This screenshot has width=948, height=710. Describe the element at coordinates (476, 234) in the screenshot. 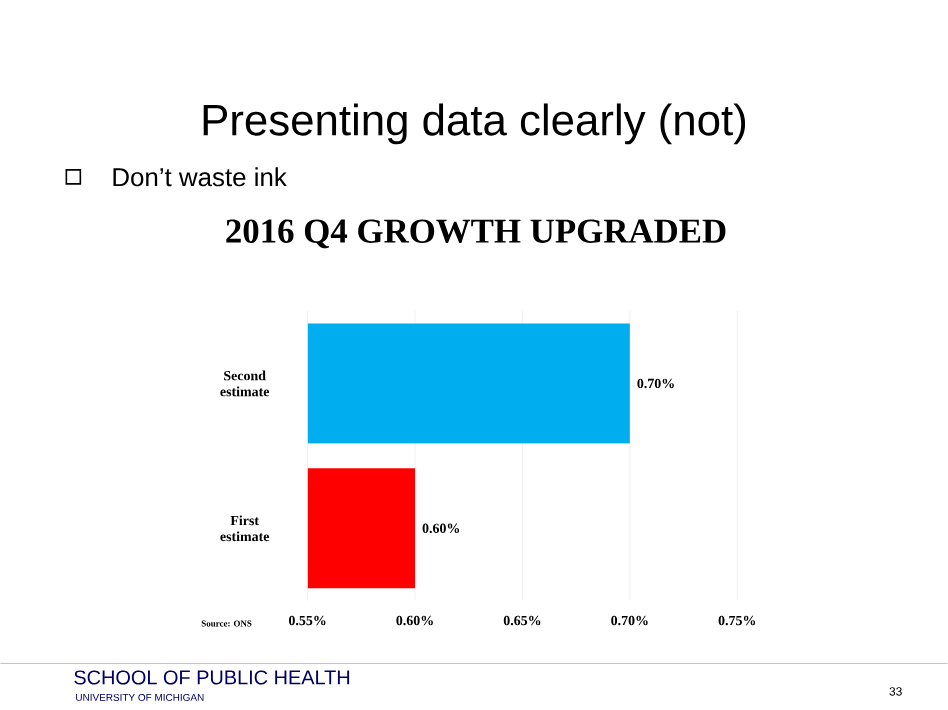

I see `chart-title: 2016 Q4 GROWTH UPGRADED` at that location.